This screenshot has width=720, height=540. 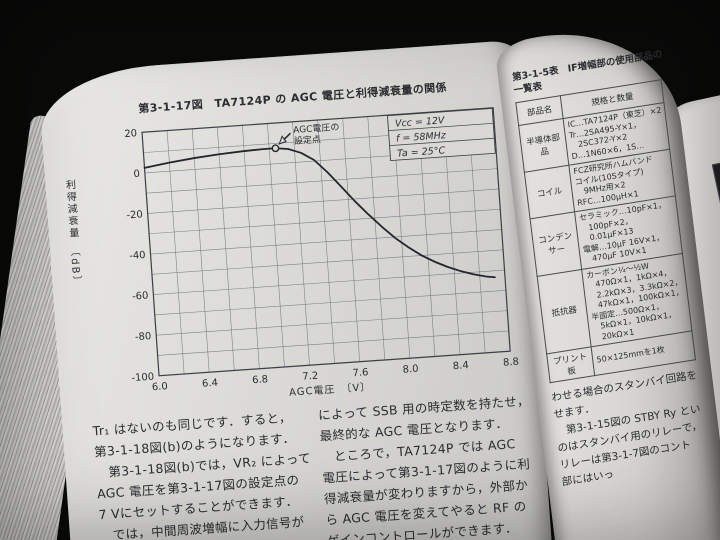 What do you see at coordinates (461, 366) in the screenshot?
I see `x-tick-label: 8.4` at bounding box center [461, 366].